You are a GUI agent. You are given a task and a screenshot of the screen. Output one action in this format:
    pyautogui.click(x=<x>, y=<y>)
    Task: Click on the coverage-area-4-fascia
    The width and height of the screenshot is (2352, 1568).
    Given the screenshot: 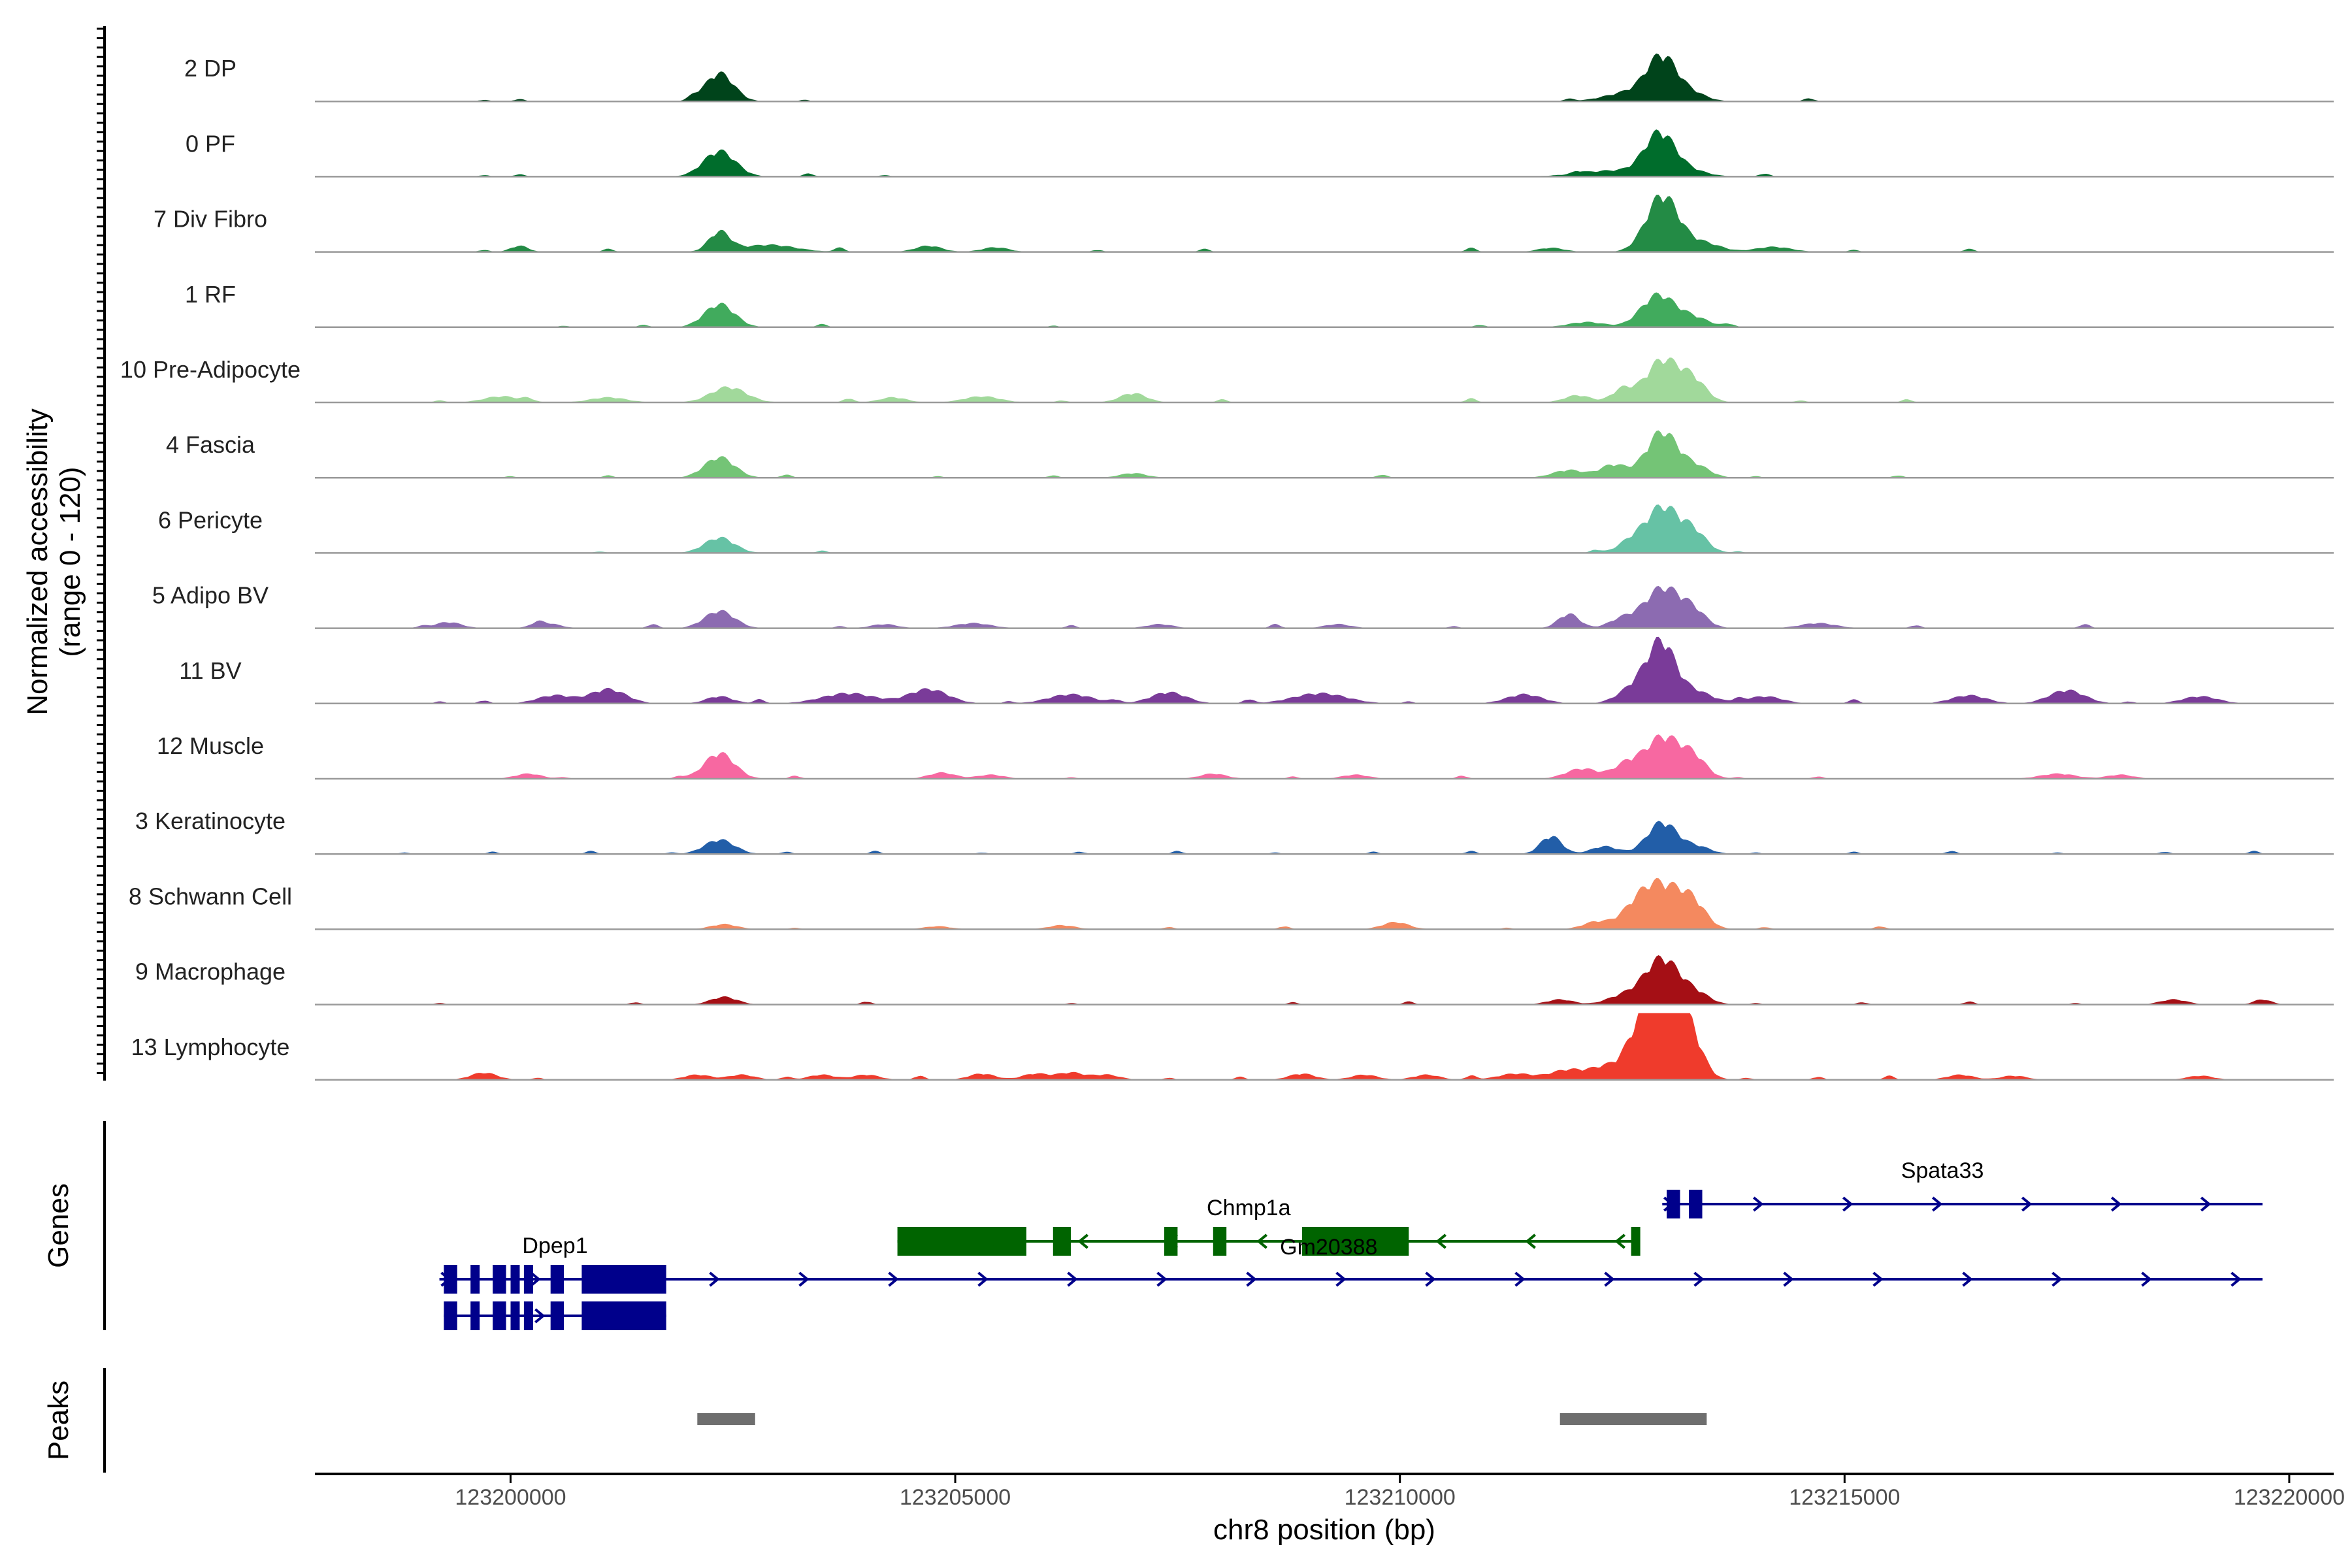 What is the action you would take?
    pyautogui.click(x=1324, y=454)
    